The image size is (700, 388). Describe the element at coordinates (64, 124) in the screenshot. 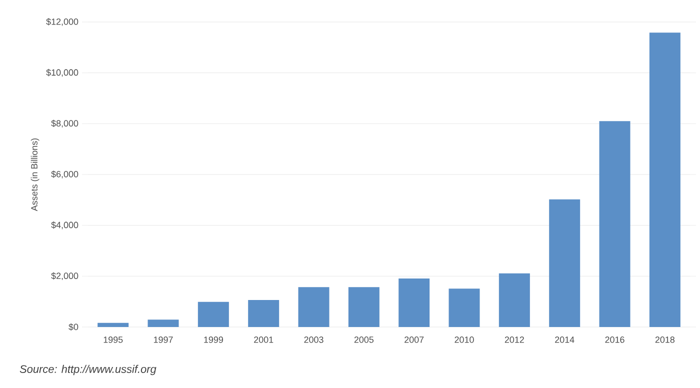

I see `y-tick-label: $8,000` at that location.